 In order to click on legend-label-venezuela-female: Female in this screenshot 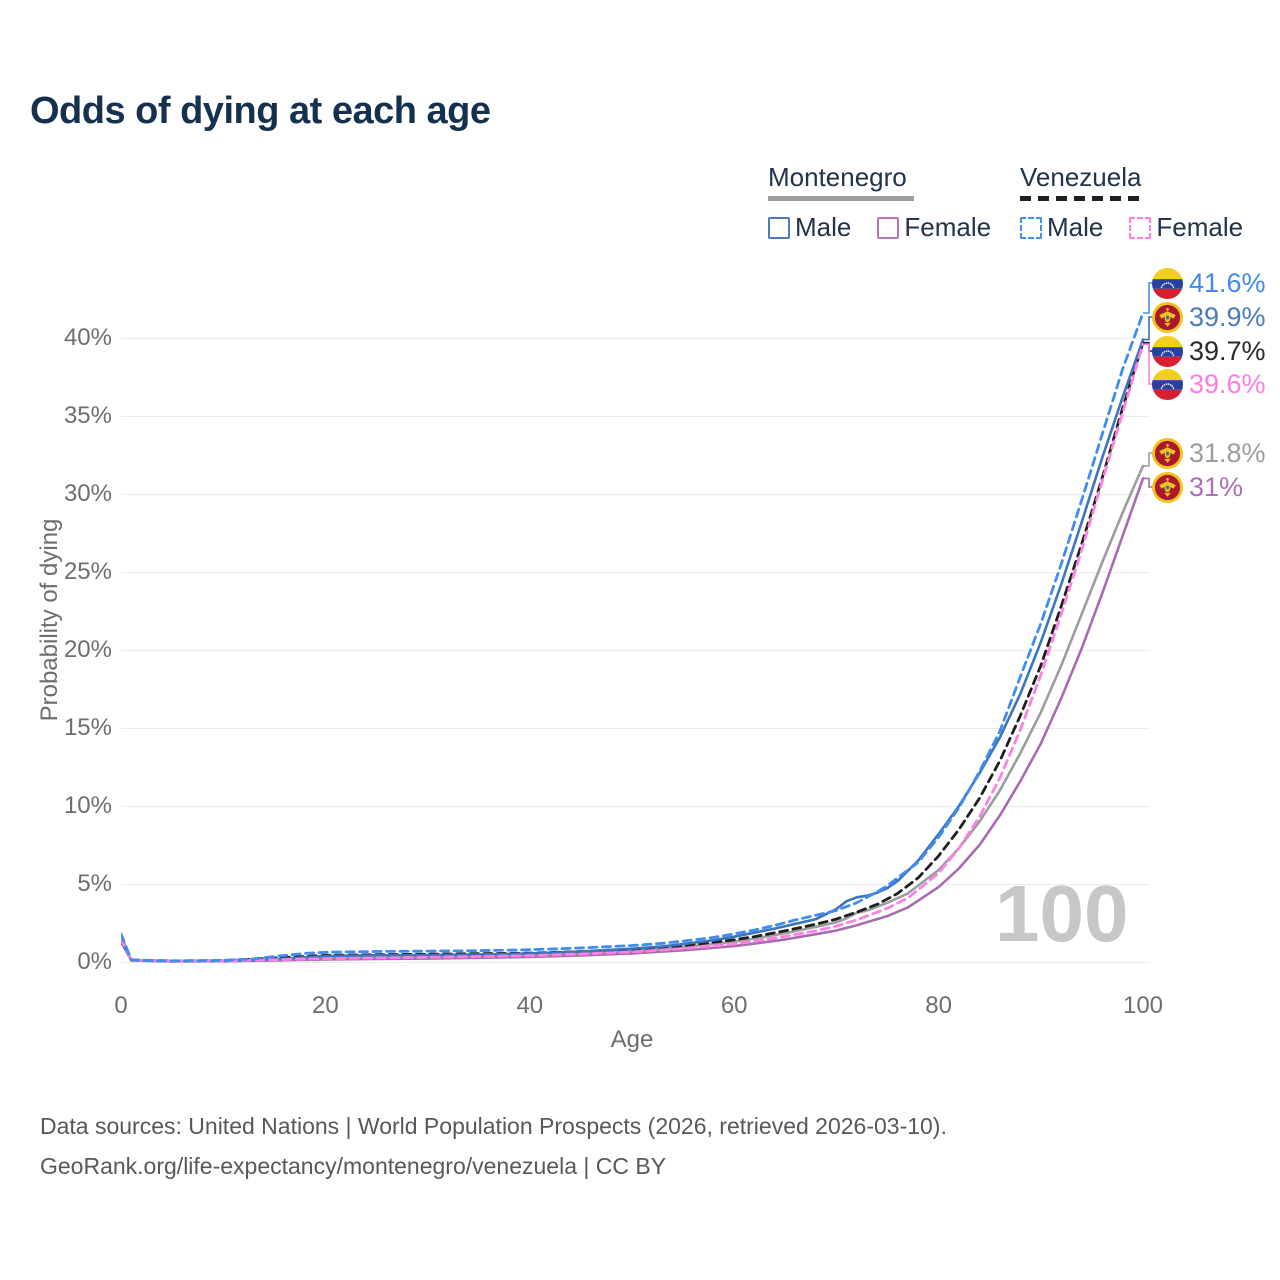, I will do `click(1200, 227)`.